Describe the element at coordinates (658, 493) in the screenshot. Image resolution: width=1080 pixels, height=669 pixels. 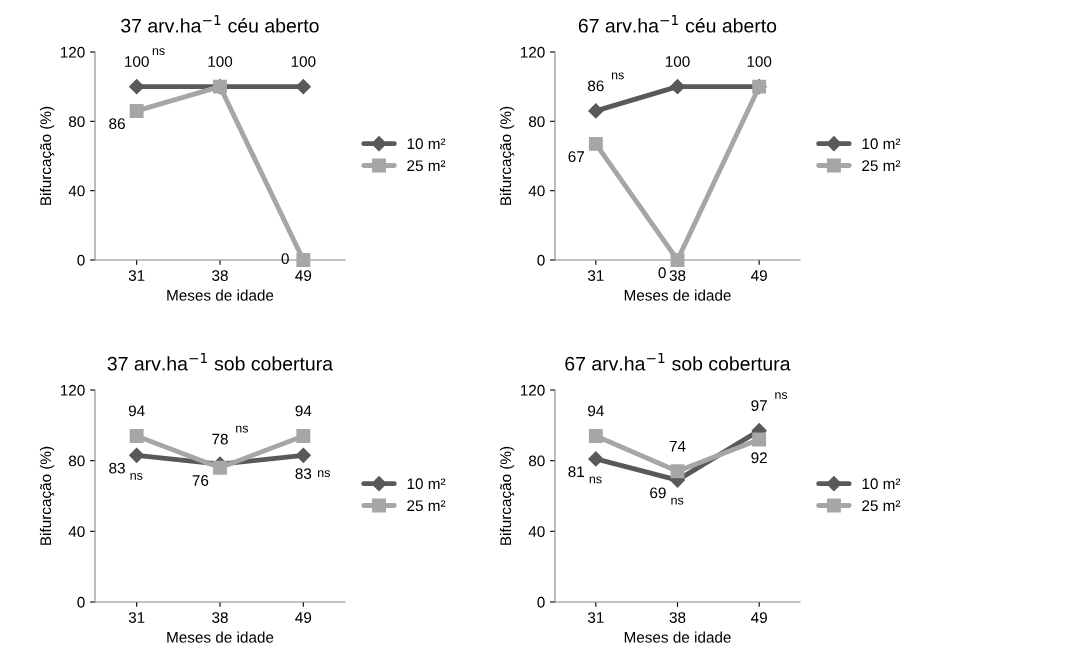
I see `data-label: 69` at that location.